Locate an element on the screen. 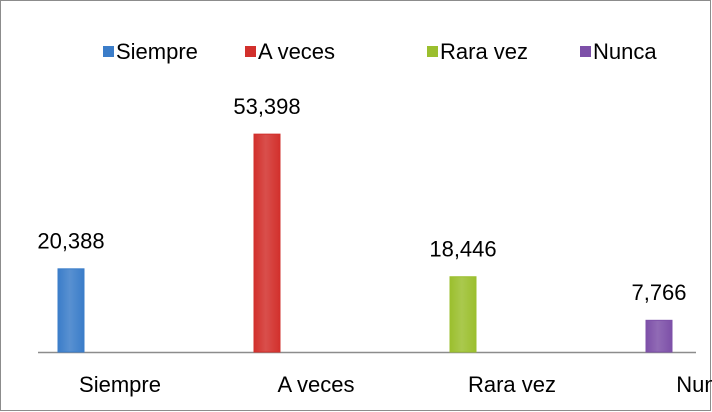 The image size is (712, 412). data-label: 18,446 is located at coordinates (462, 249).